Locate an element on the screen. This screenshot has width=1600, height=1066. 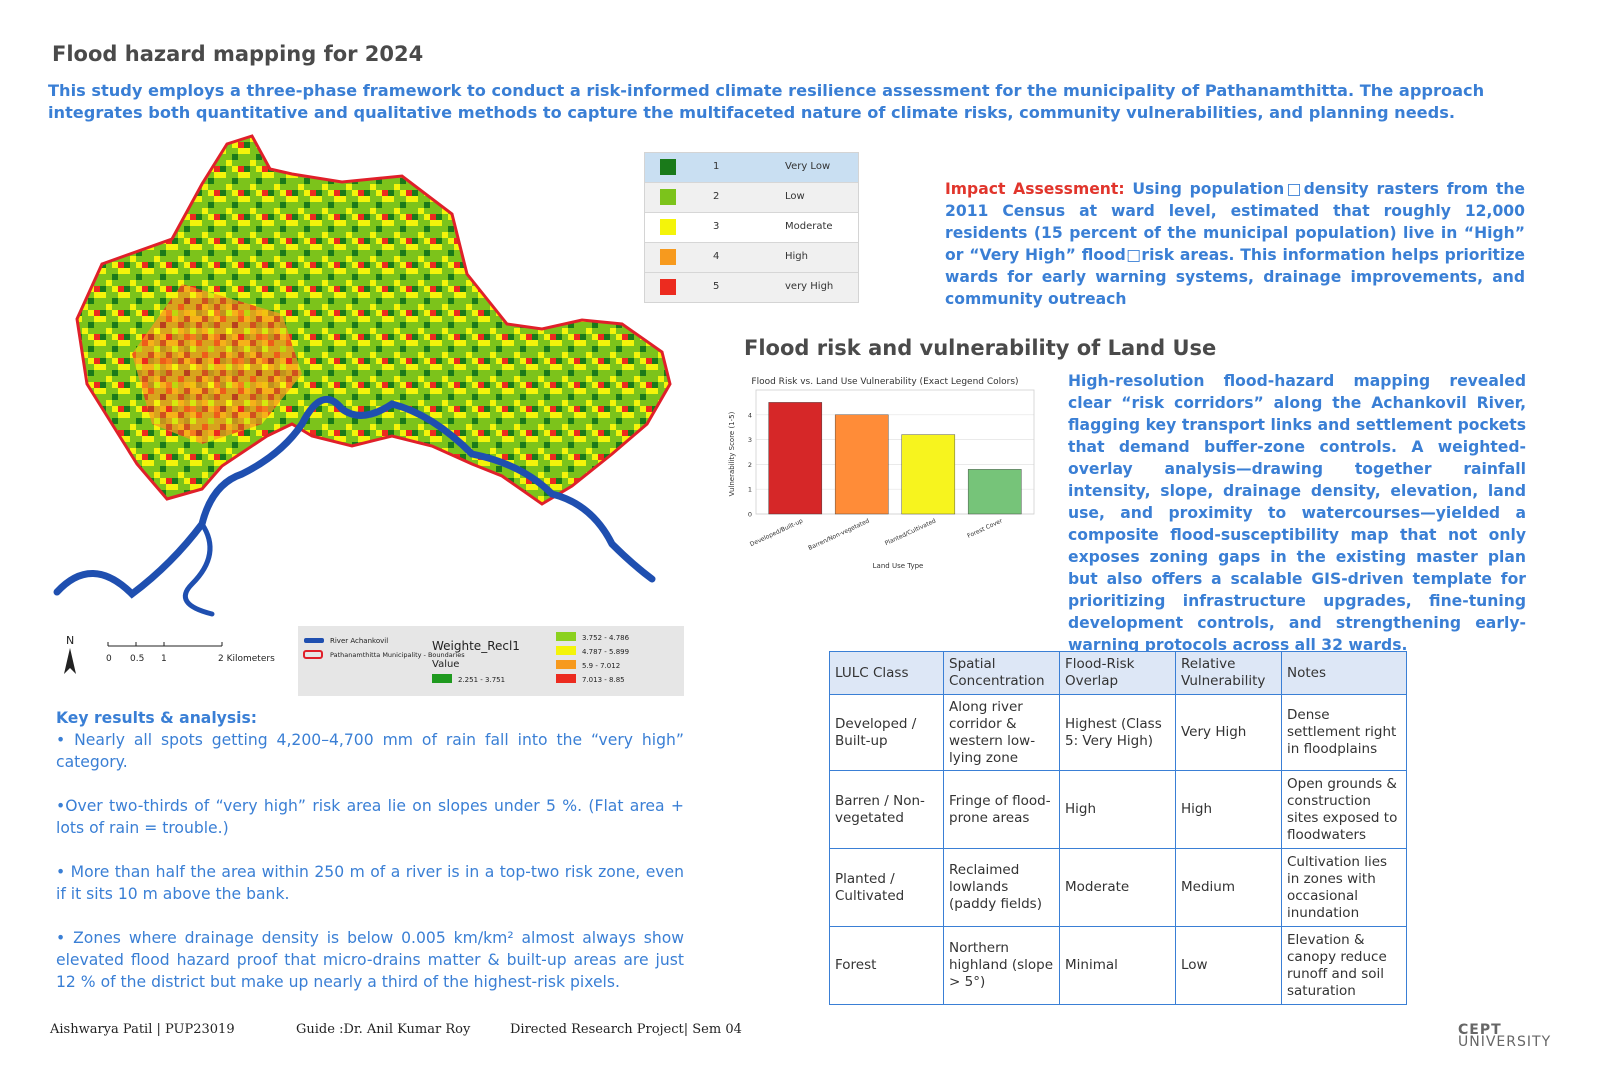
key-results-heading: Key results & analysis: is located at coordinates (156, 718).